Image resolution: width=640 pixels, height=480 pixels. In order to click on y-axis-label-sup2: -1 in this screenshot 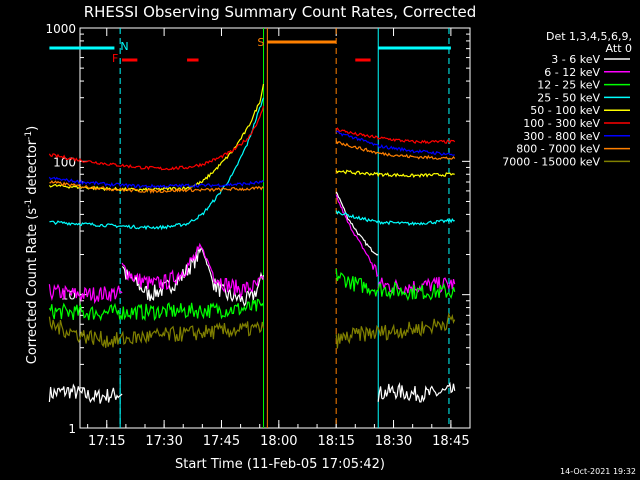, I will do `click(29, 135)`.